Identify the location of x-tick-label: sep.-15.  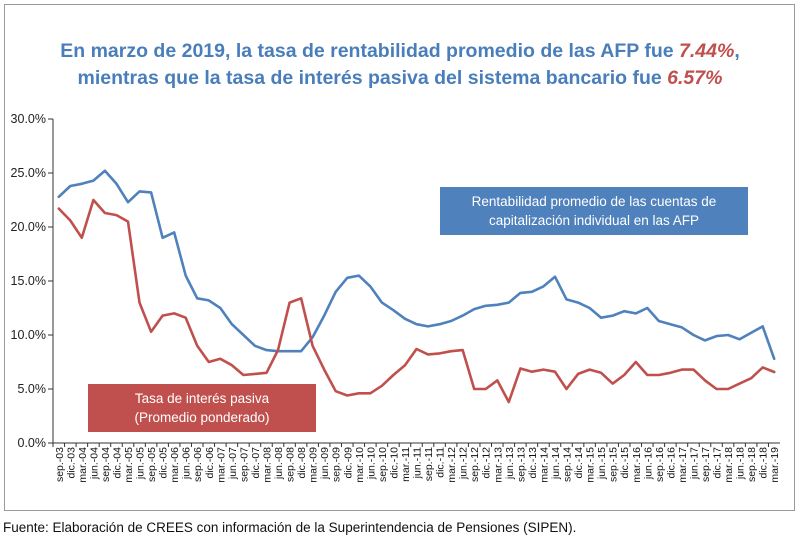
(614, 464).